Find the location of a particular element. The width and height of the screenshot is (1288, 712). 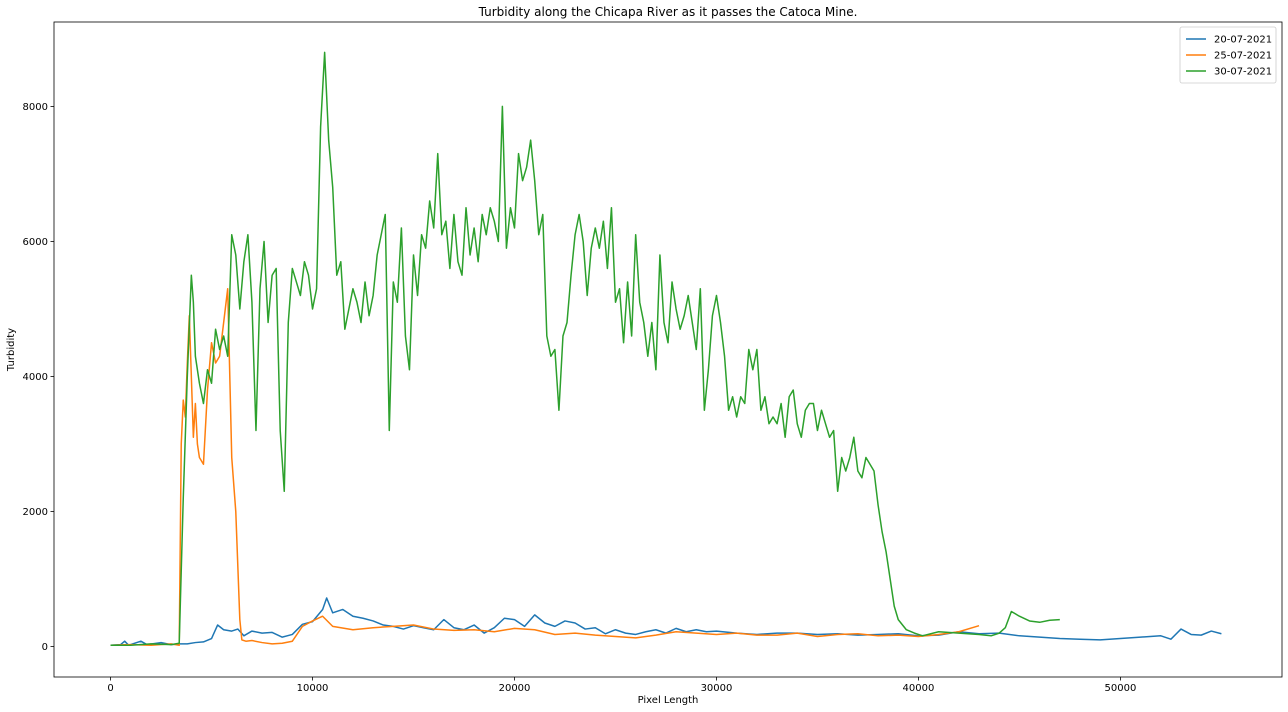

x-axis-ticks: 0 10000 20000 30000 40000 50000 is located at coordinates (621, 685).